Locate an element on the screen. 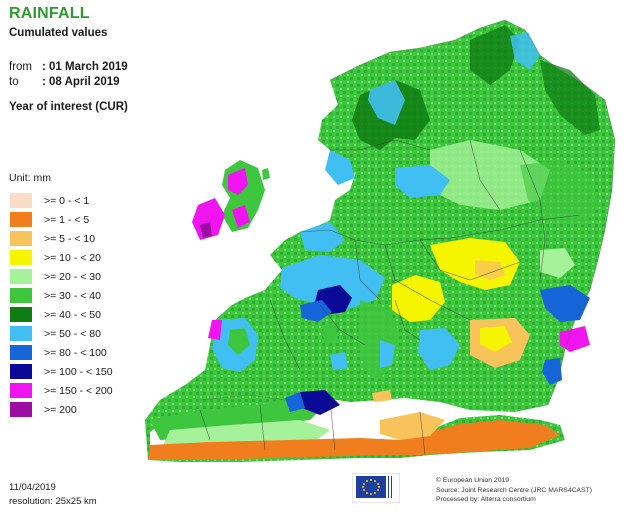  legend-item: >= 20 - < 30 is located at coordinates (61, 276).